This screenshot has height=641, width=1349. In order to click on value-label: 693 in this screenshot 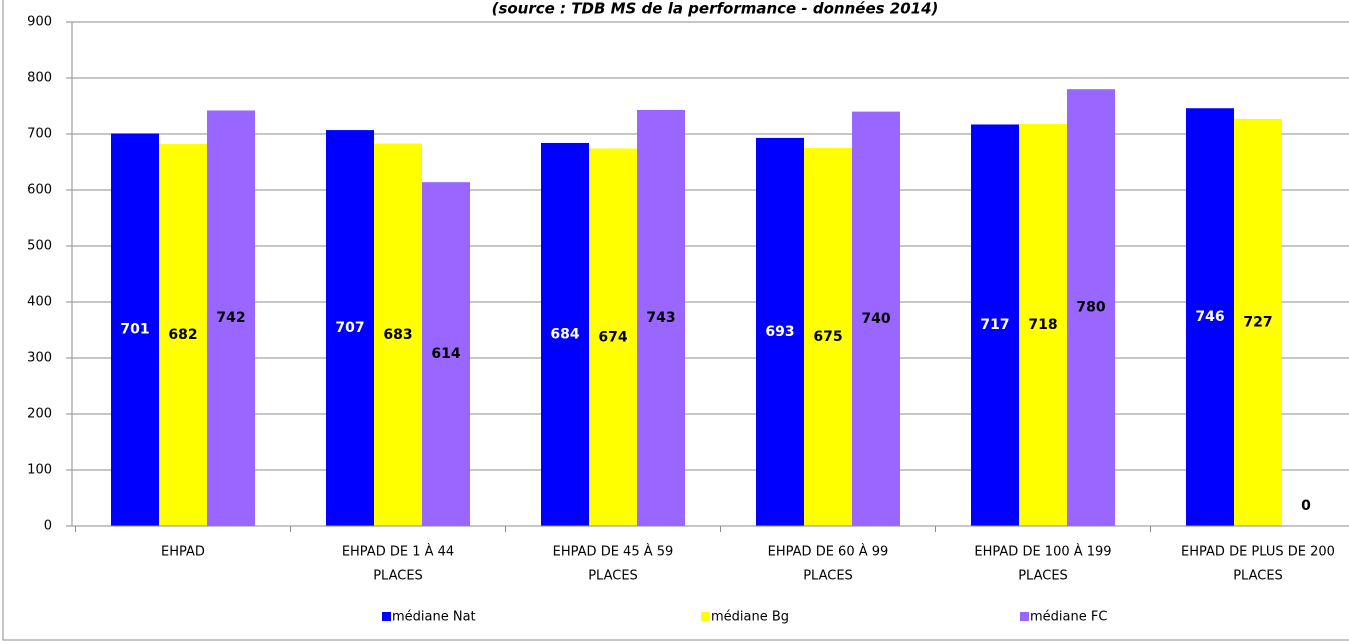, I will do `click(779, 332)`.